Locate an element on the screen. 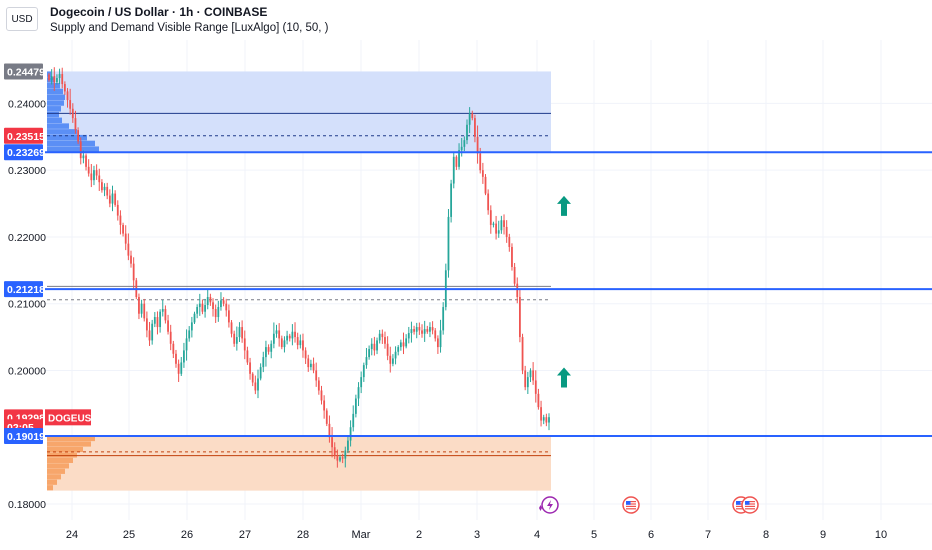  x-tick-label: 3 is located at coordinates (477, 535).